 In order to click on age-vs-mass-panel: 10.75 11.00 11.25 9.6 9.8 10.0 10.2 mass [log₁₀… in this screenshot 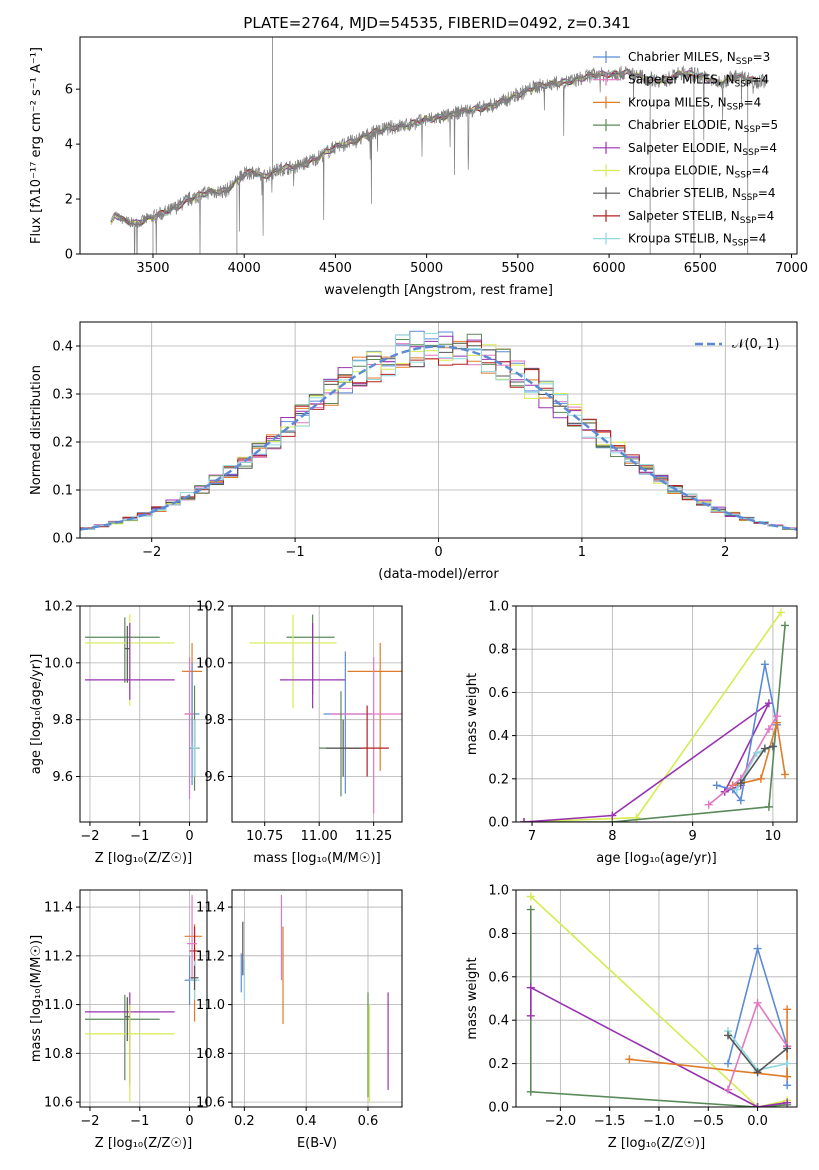, I will do `click(299, 733)`.